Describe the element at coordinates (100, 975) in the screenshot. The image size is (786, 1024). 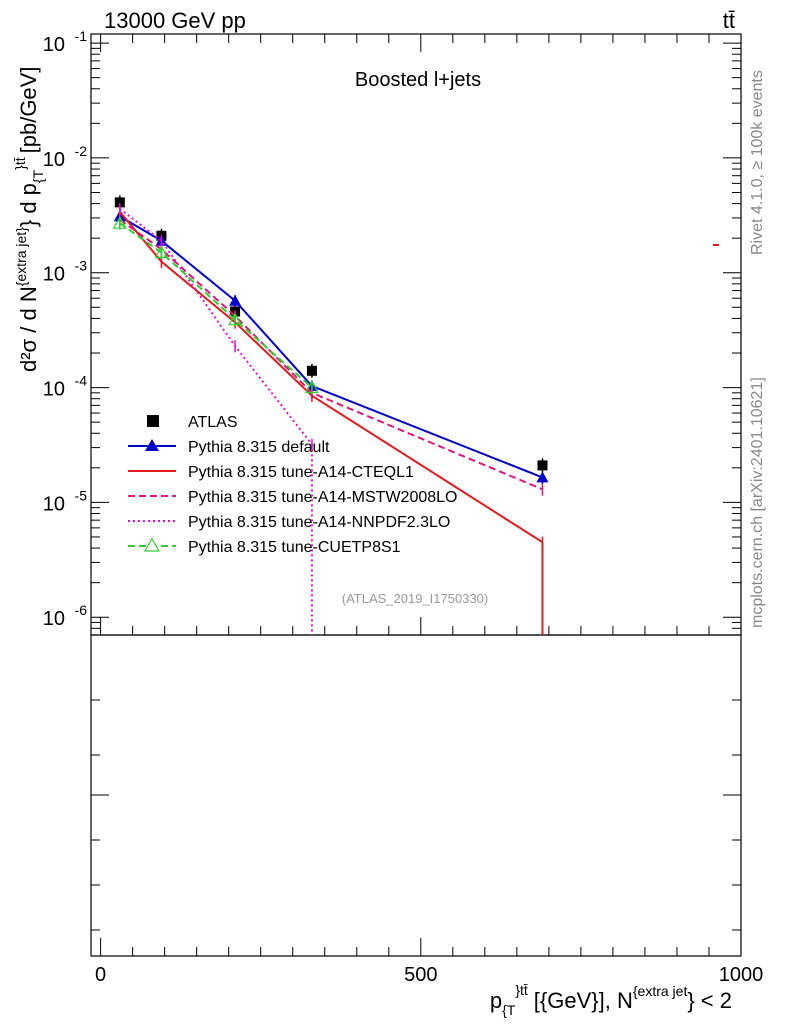
I see `x-tick-label: 0` at that location.